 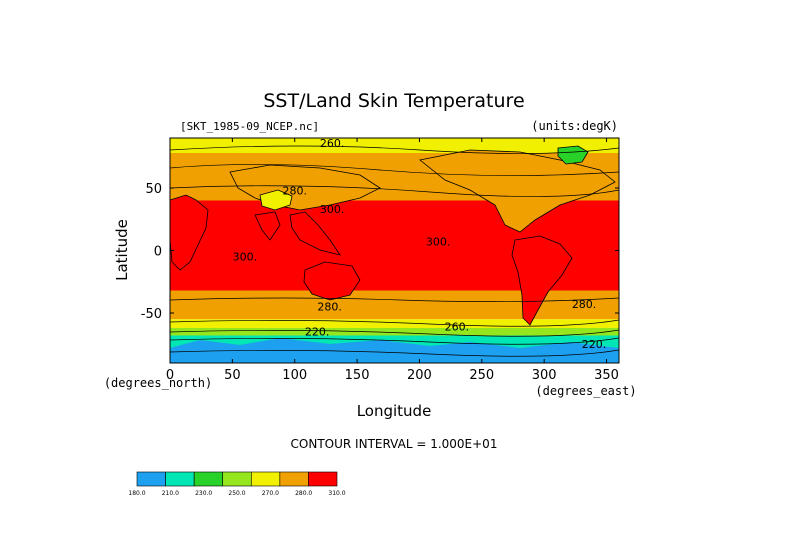 What do you see at coordinates (153, 189) in the screenshot?
I see `y-tick-label: 50` at bounding box center [153, 189].